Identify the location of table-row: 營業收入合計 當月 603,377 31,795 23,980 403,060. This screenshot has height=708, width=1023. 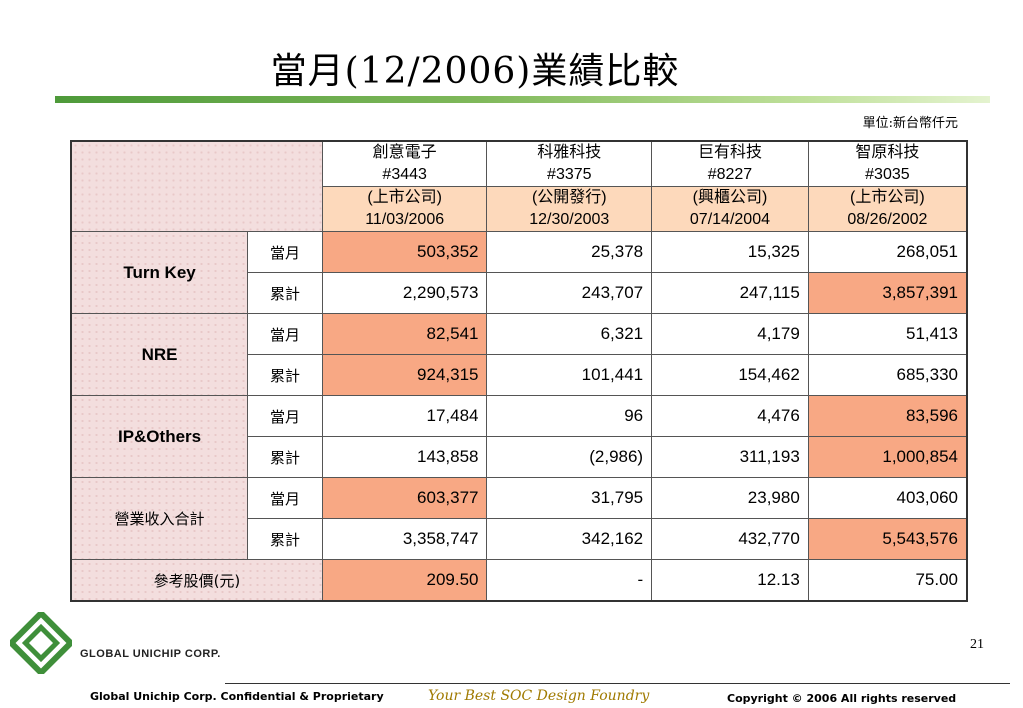
(519, 518).